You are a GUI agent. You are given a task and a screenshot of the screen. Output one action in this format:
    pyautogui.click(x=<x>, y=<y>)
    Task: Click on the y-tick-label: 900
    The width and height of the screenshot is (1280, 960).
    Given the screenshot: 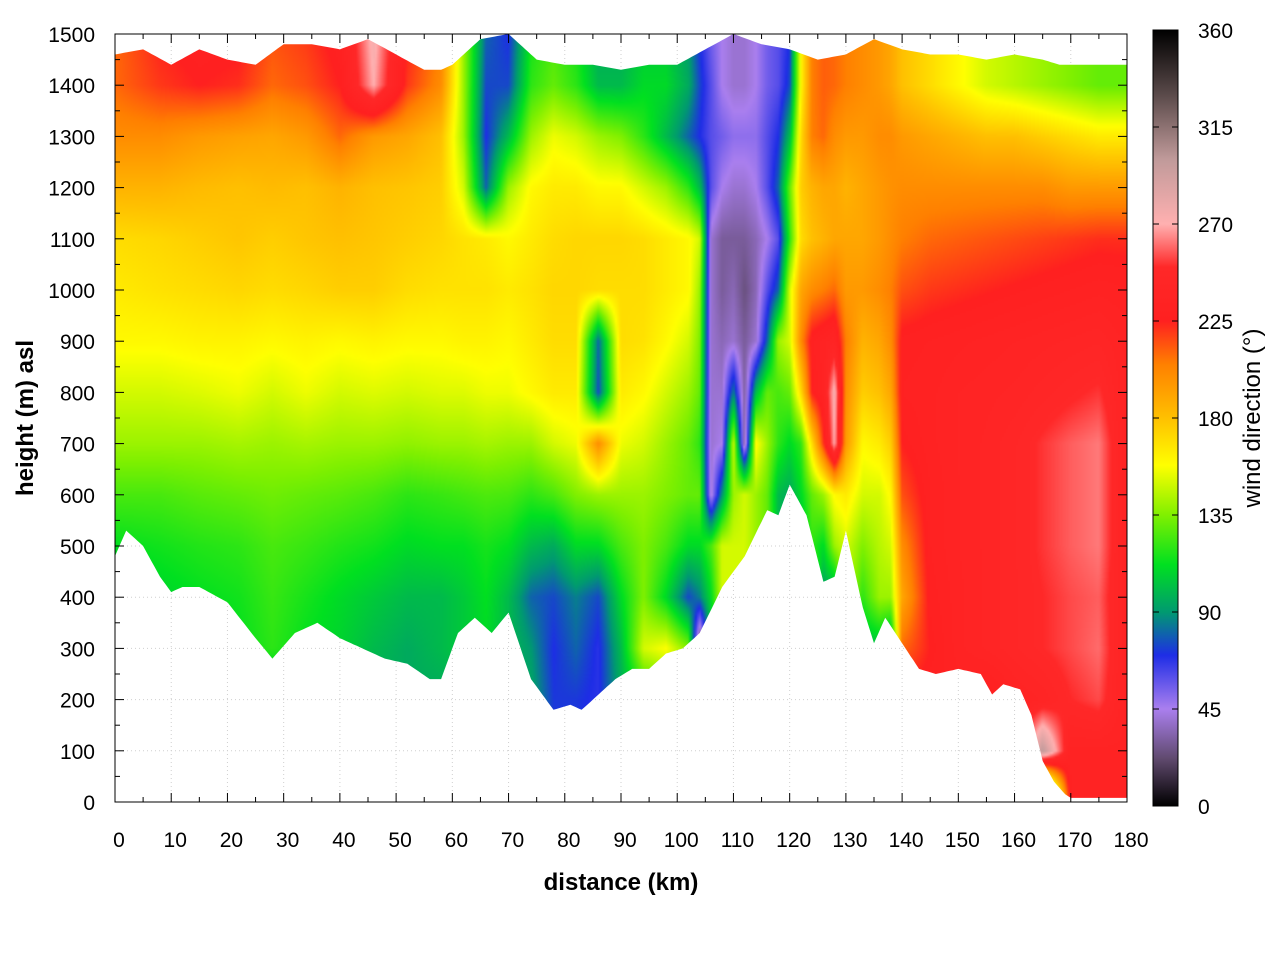 What is the action you would take?
    pyautogui.click(x=77, y=342)
    